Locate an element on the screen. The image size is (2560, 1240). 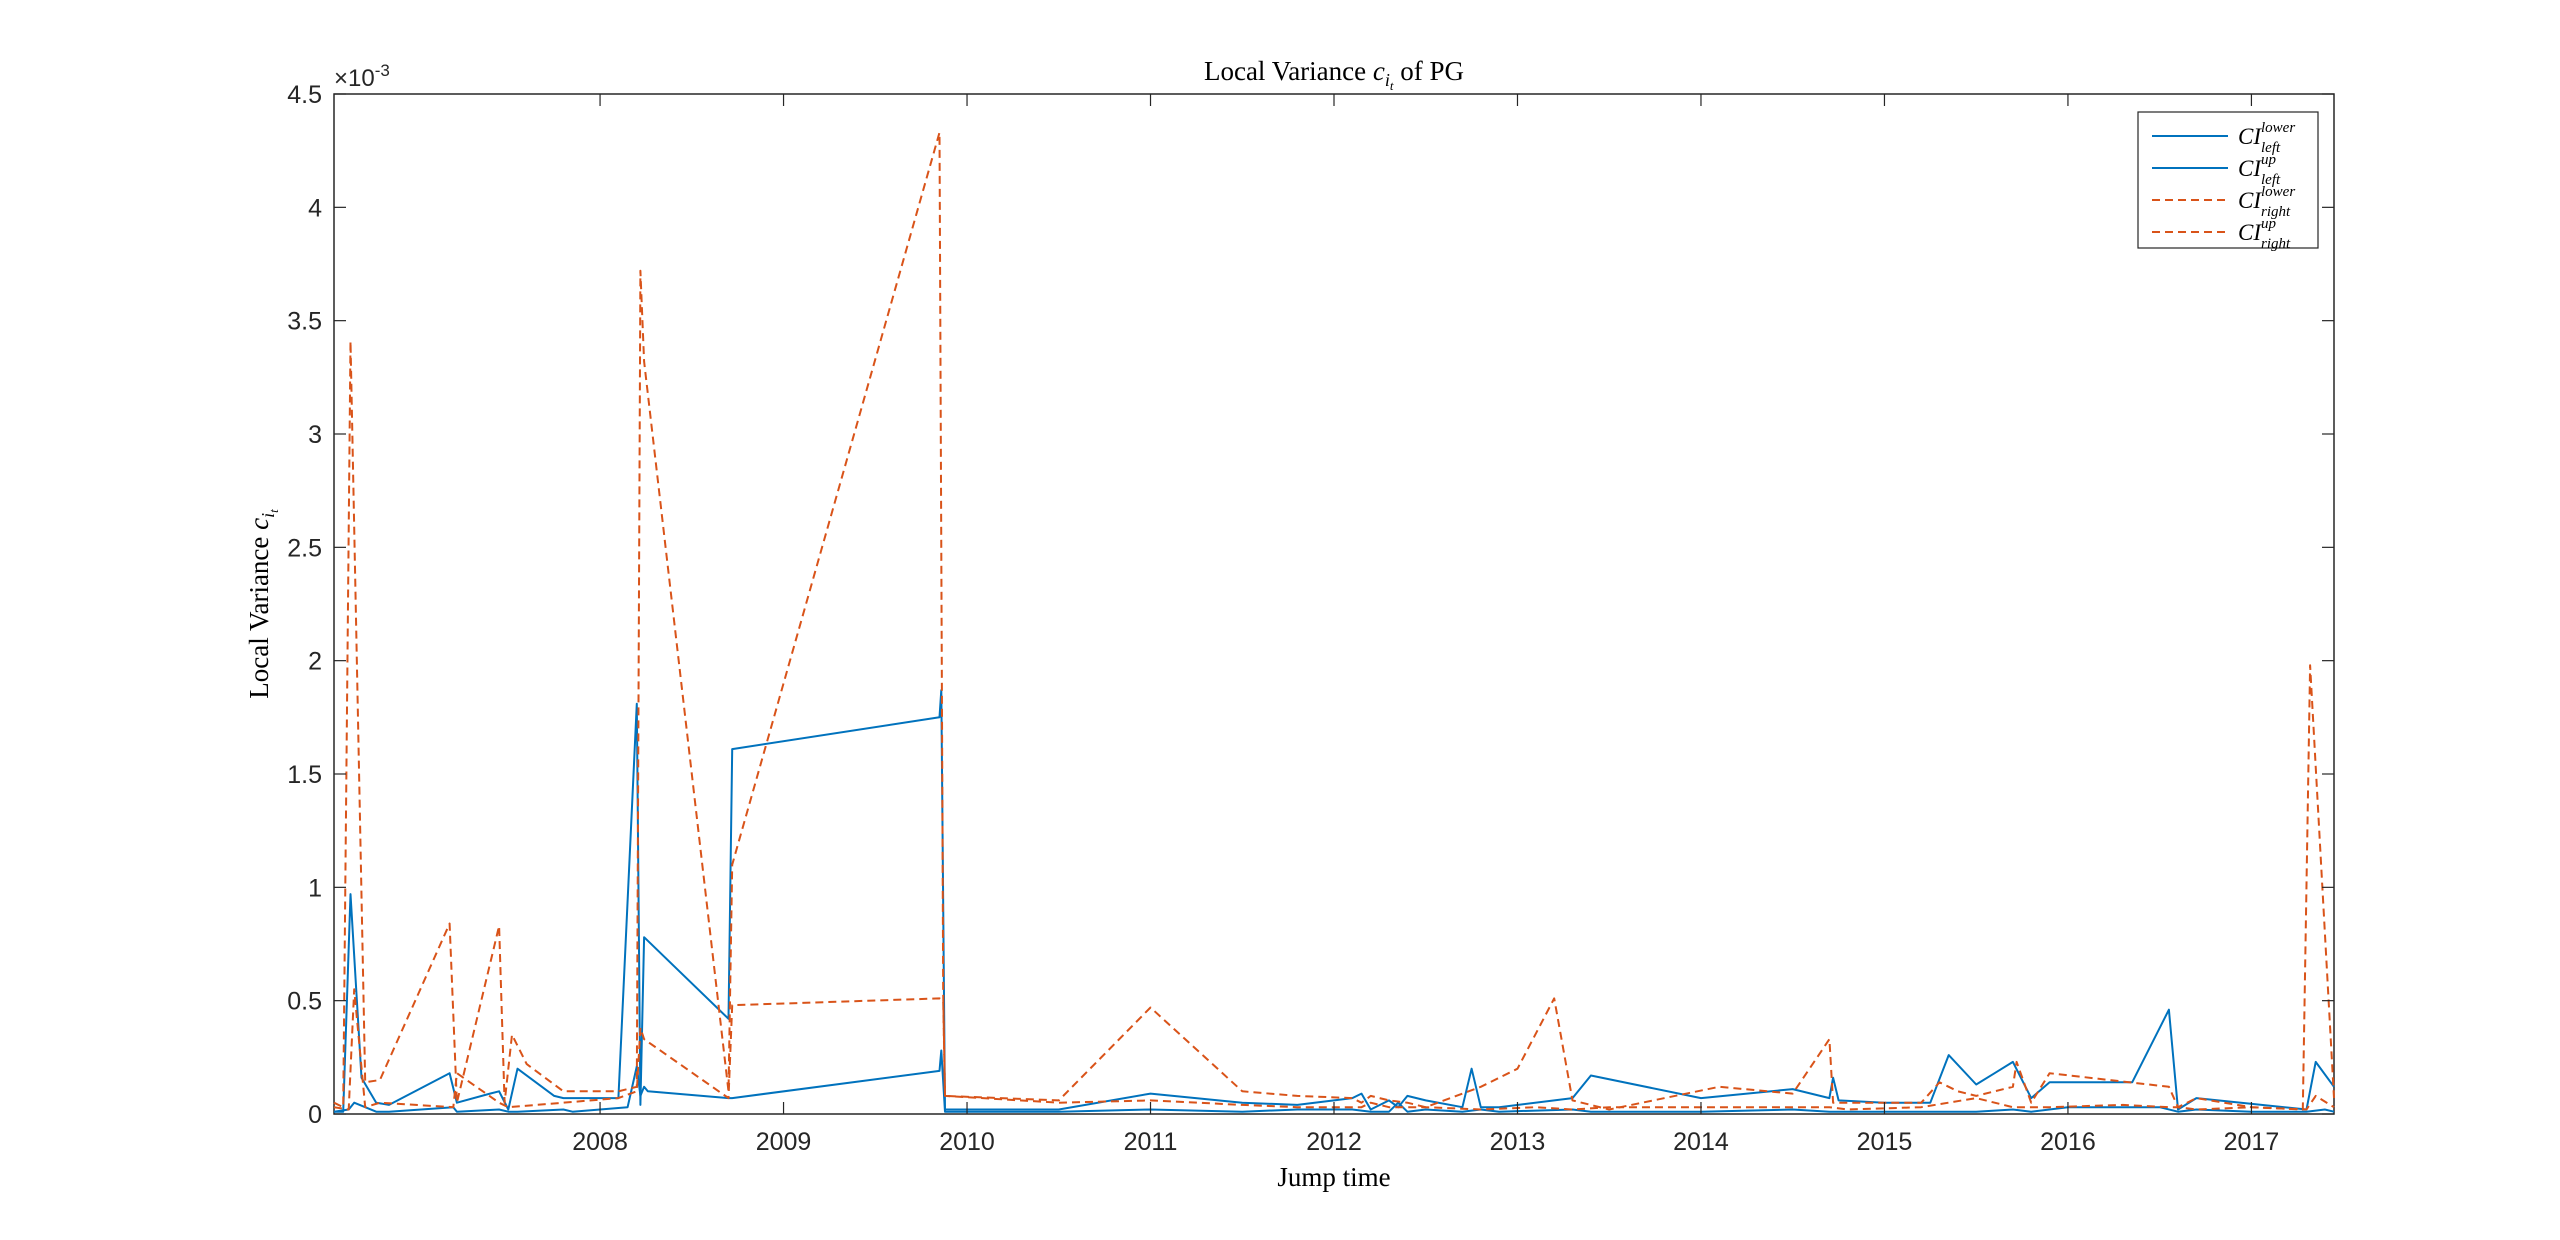
chart-title-symbol: c is located at coordinates (1379, 71).